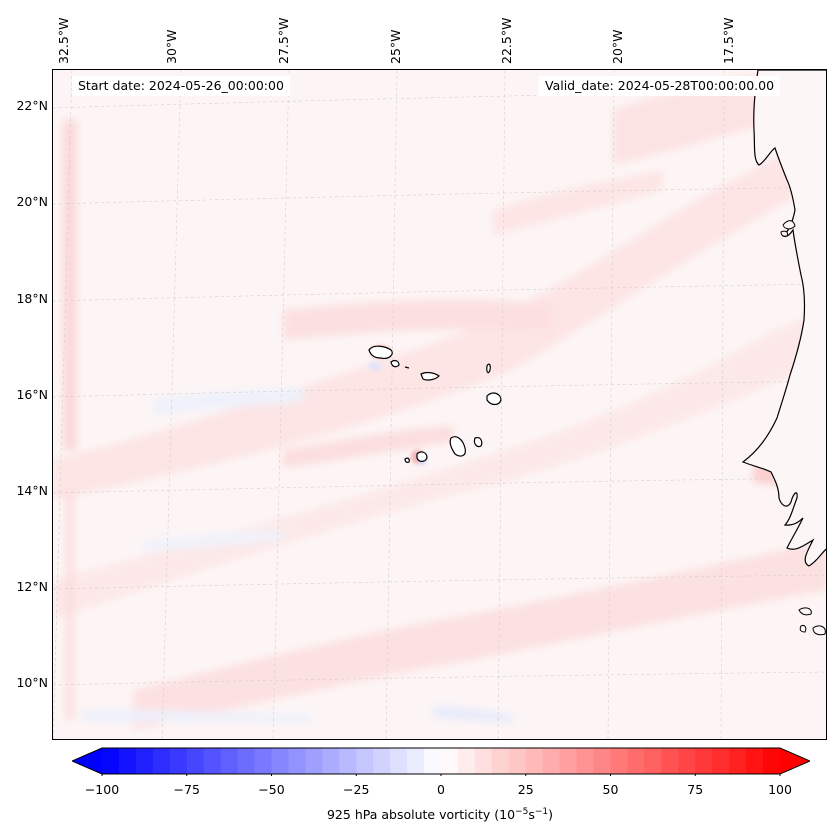 The image size is (837, 839). I want to click on west-africa-coastline, so click(783, 318).